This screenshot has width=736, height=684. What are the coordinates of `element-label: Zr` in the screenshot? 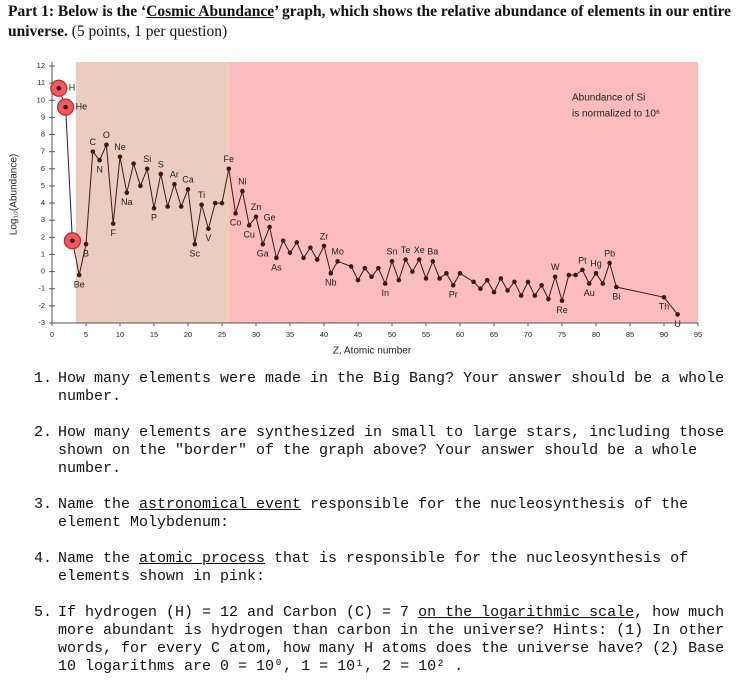 It's located at (324, 236).